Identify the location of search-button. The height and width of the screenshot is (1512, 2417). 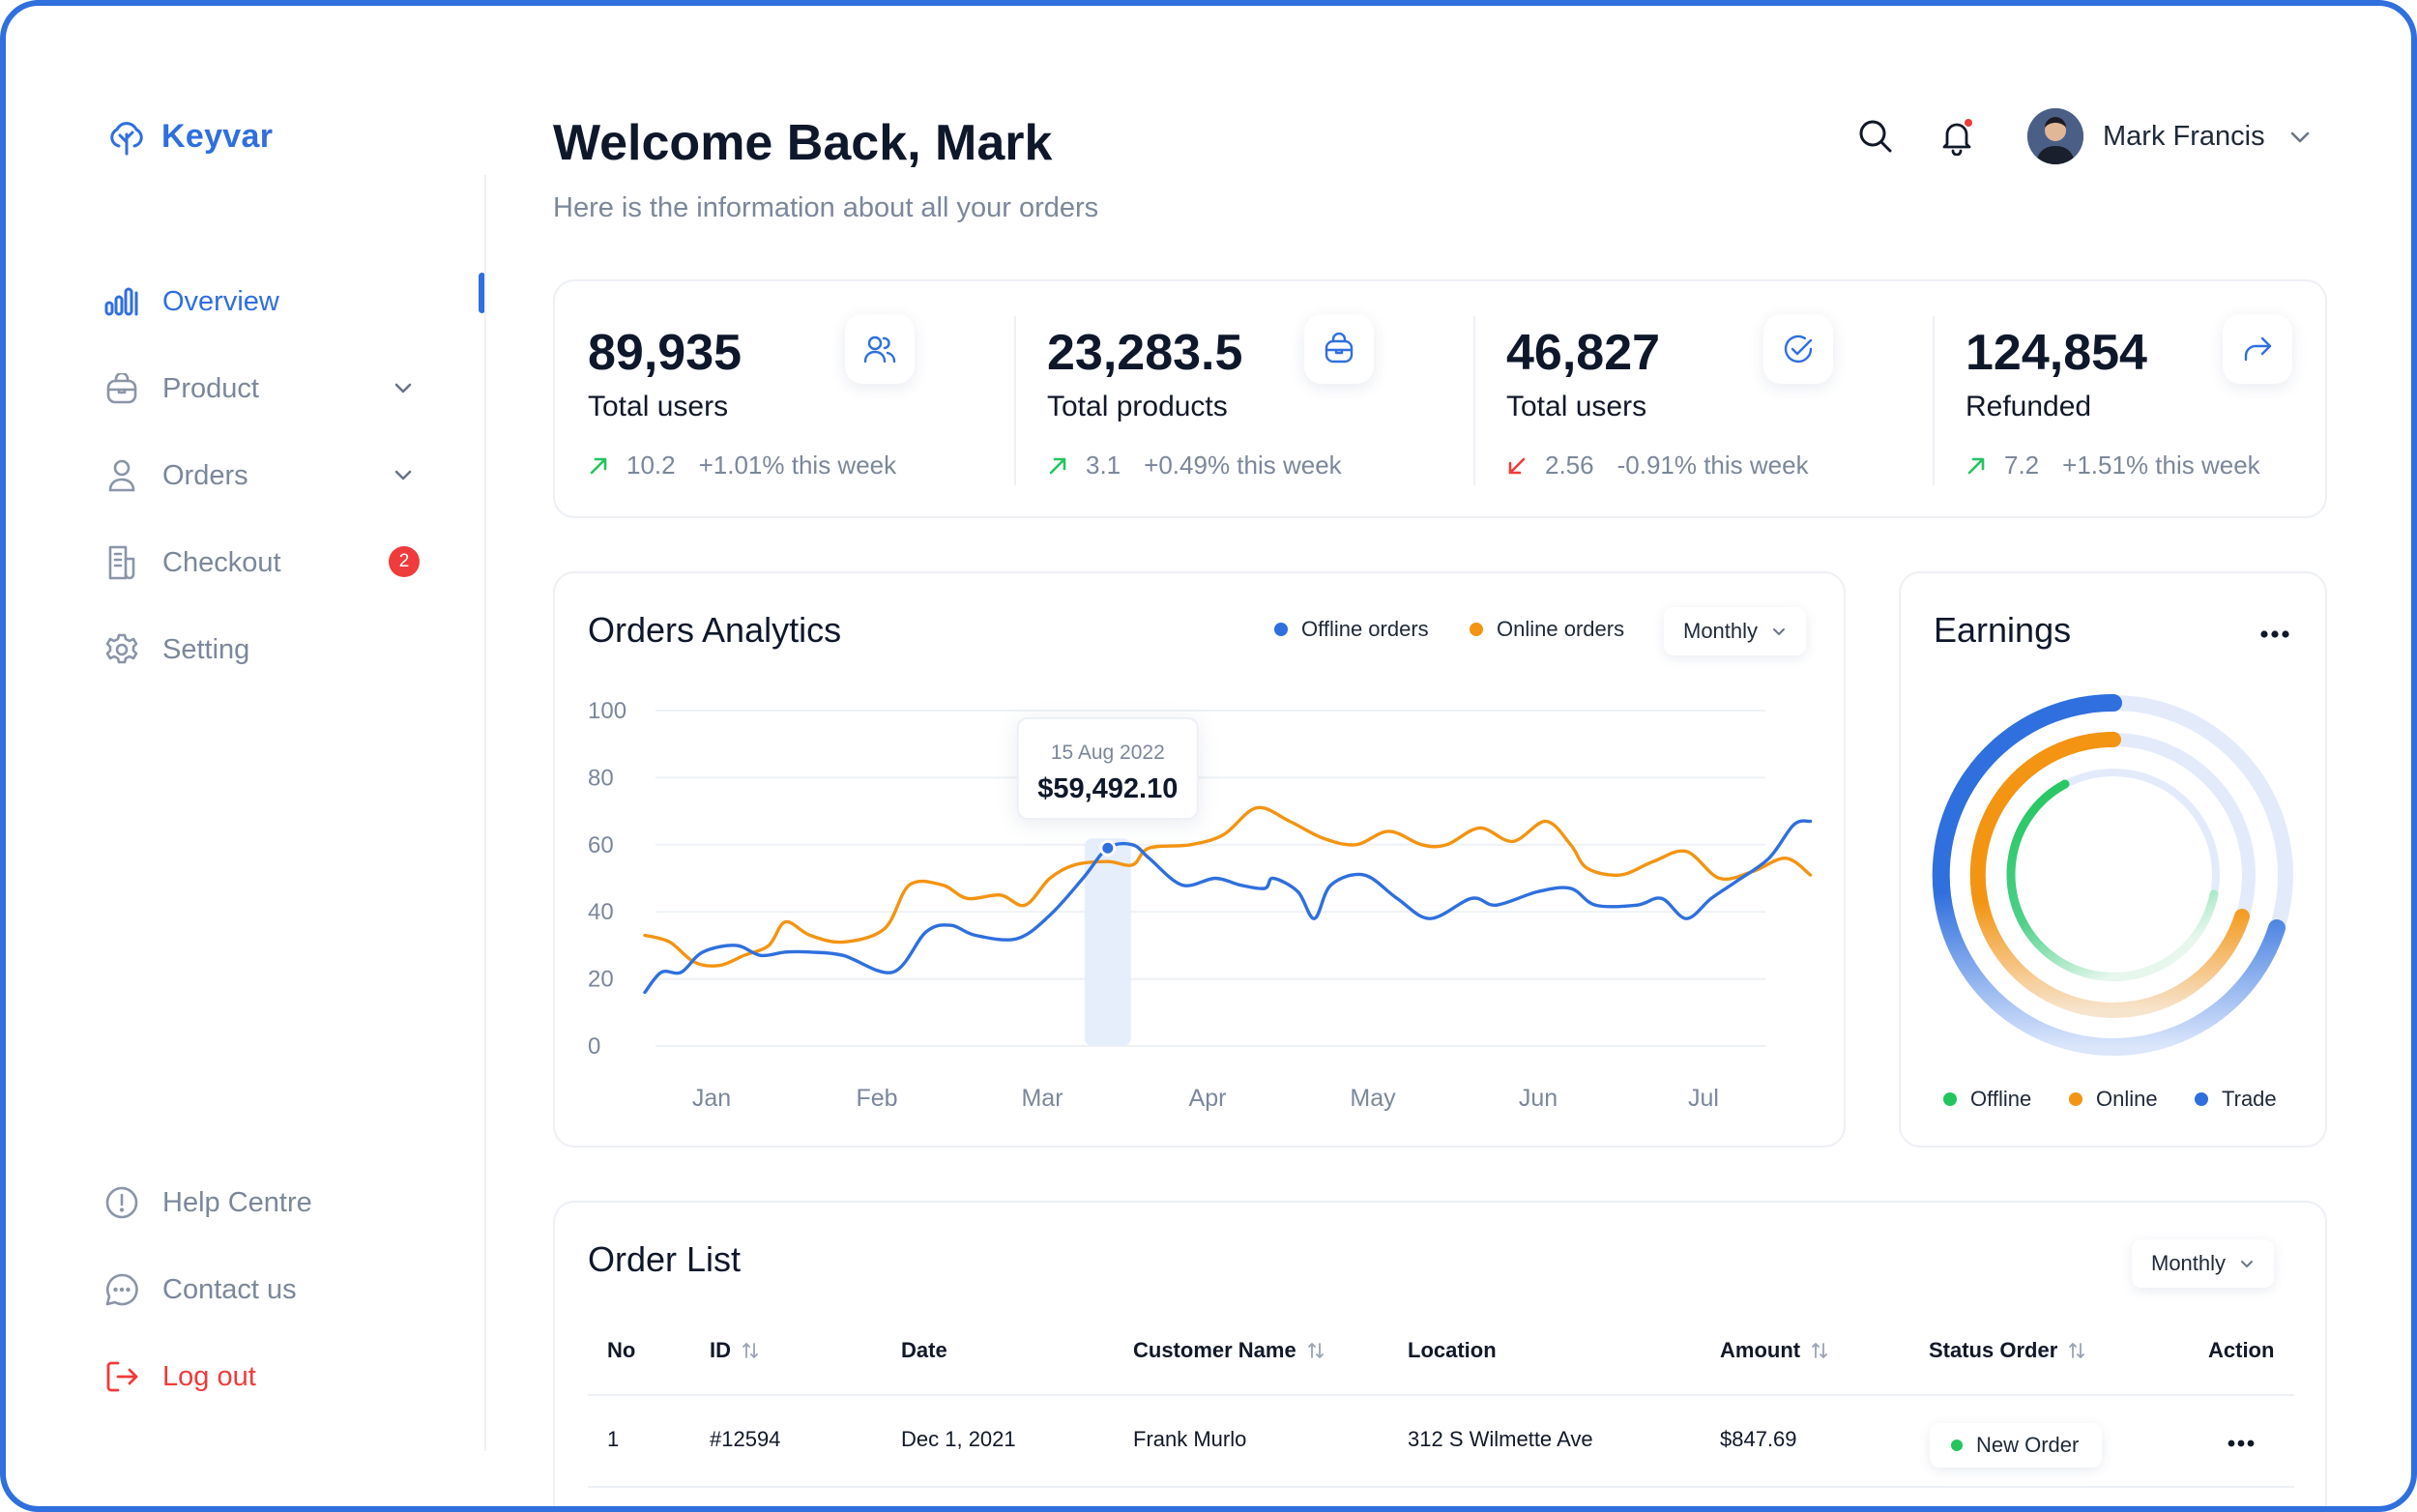
(1875, 136).